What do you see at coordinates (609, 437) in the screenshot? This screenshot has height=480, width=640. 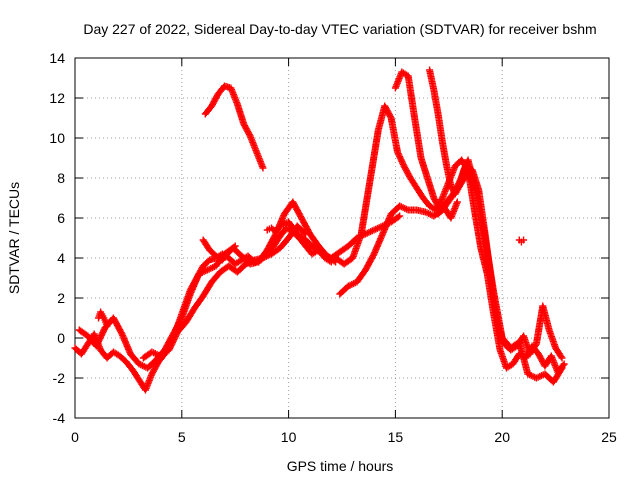 I see `x-tick-label: 25` at bounding box center [609, 437].